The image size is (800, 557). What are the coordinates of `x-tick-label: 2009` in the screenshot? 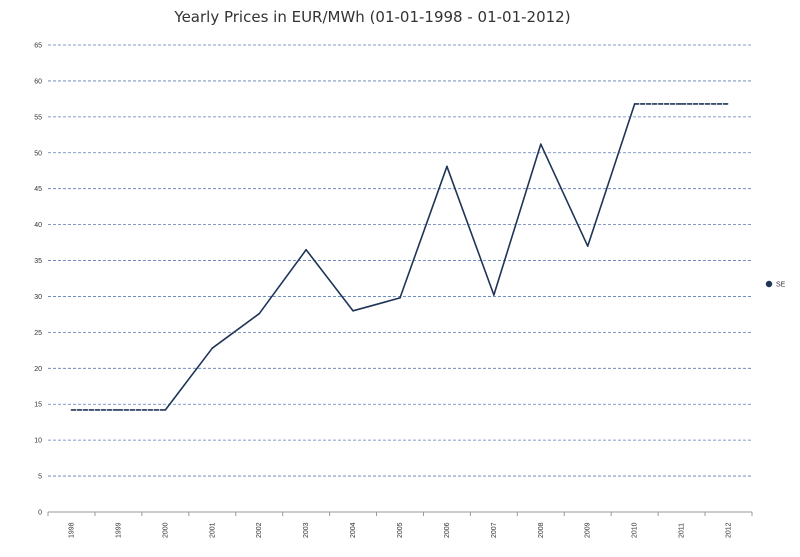 It's located at (588, 530).